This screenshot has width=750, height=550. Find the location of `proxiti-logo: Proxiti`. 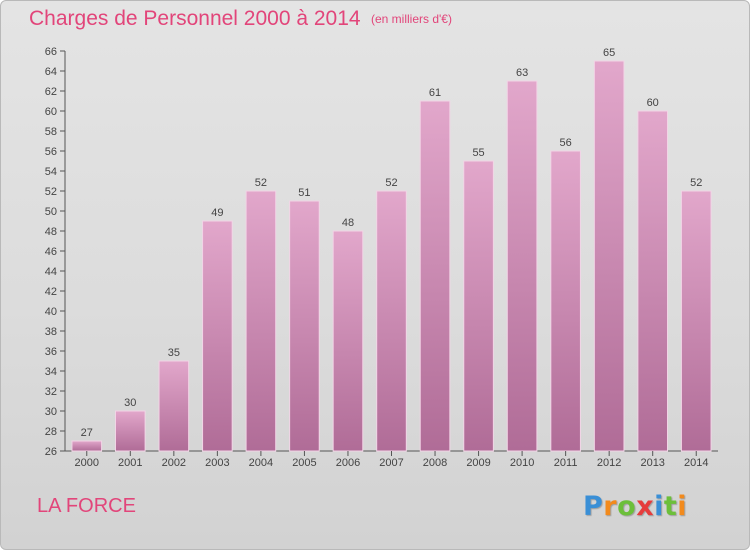

proxiti-logo: Proxiti is located at coordinates (635, 506).